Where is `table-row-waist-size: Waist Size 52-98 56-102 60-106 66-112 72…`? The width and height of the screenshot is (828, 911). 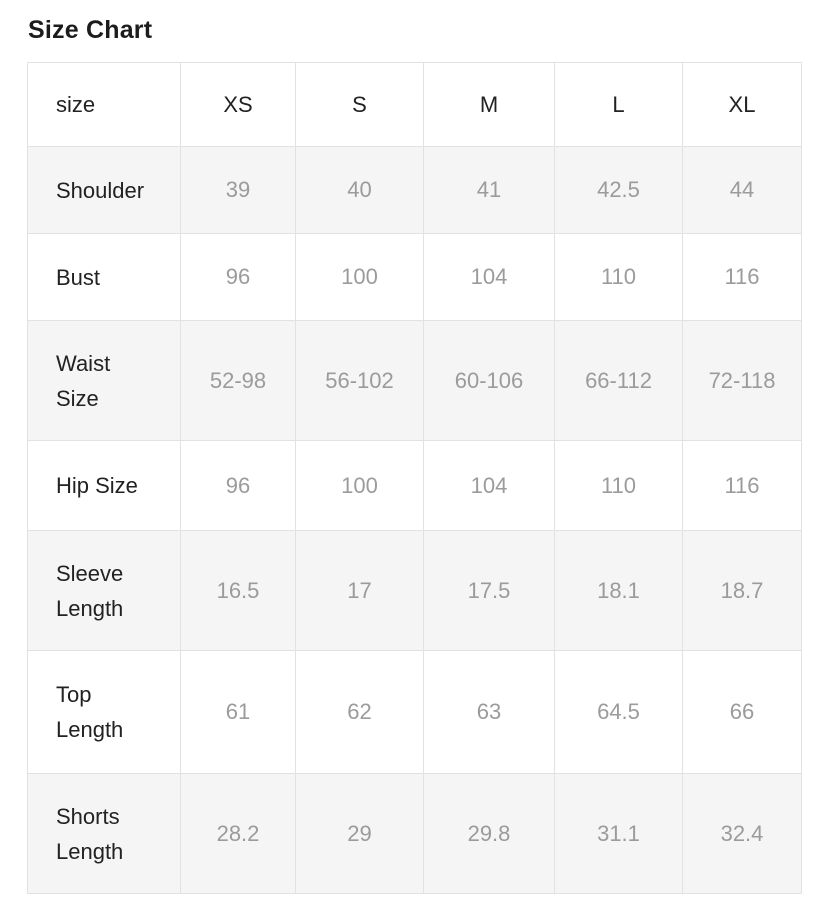
table-row-waist-size: Waist Size 52-98 56-102 60-106 66-112 72… is located at coordinates (414, 380).